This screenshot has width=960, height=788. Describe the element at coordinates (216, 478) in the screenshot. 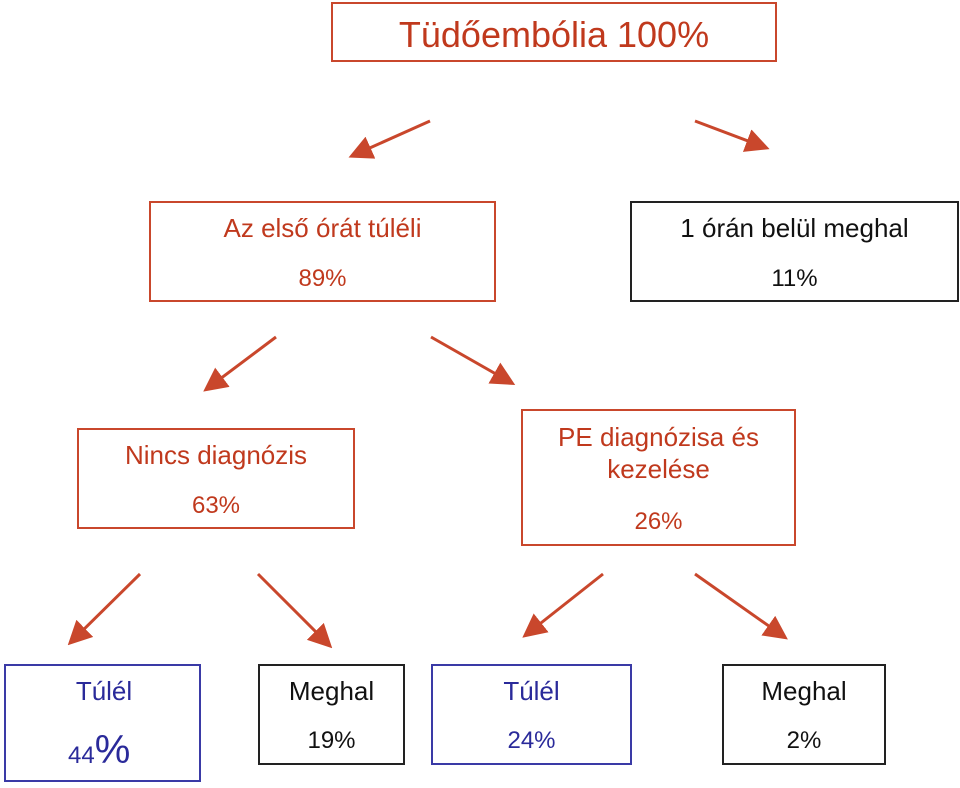

I see `no-diagnosis-node: Nincs diagnózis 63%` at that location.